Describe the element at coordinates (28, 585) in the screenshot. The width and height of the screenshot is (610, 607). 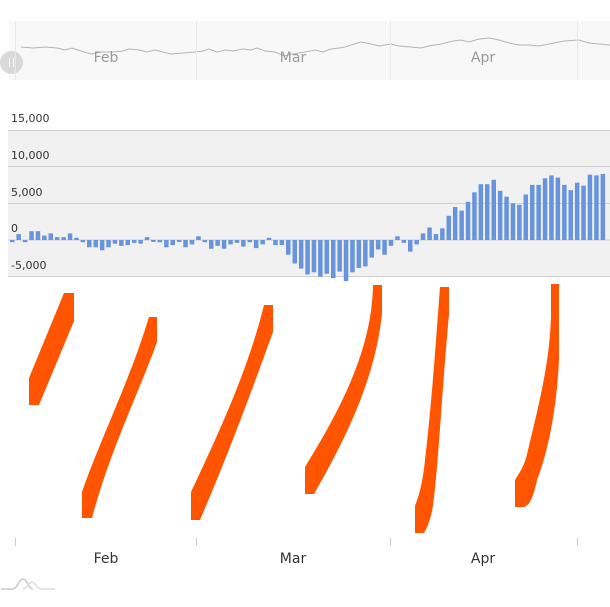
I see `amcharts-logo-icon` at that location.